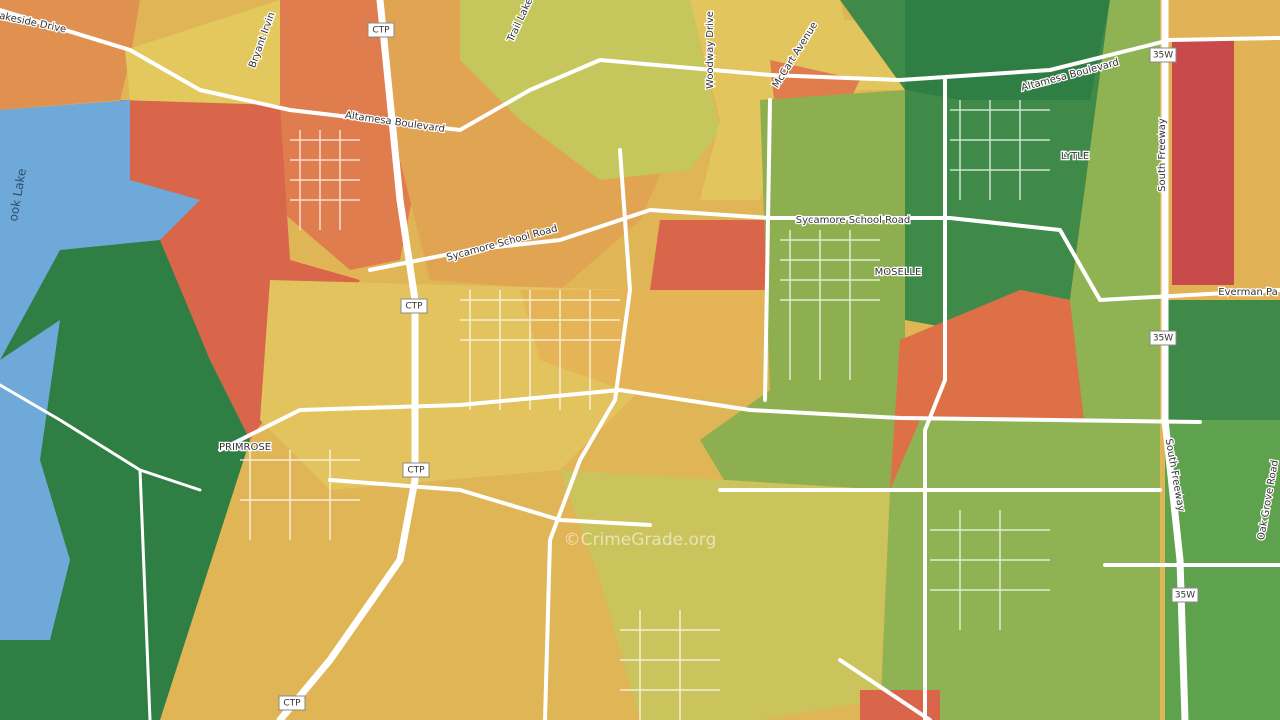 The width and height of the screenshot is (1280, 720). I want to click on map-label: LYTLE, so click(1075, 156).